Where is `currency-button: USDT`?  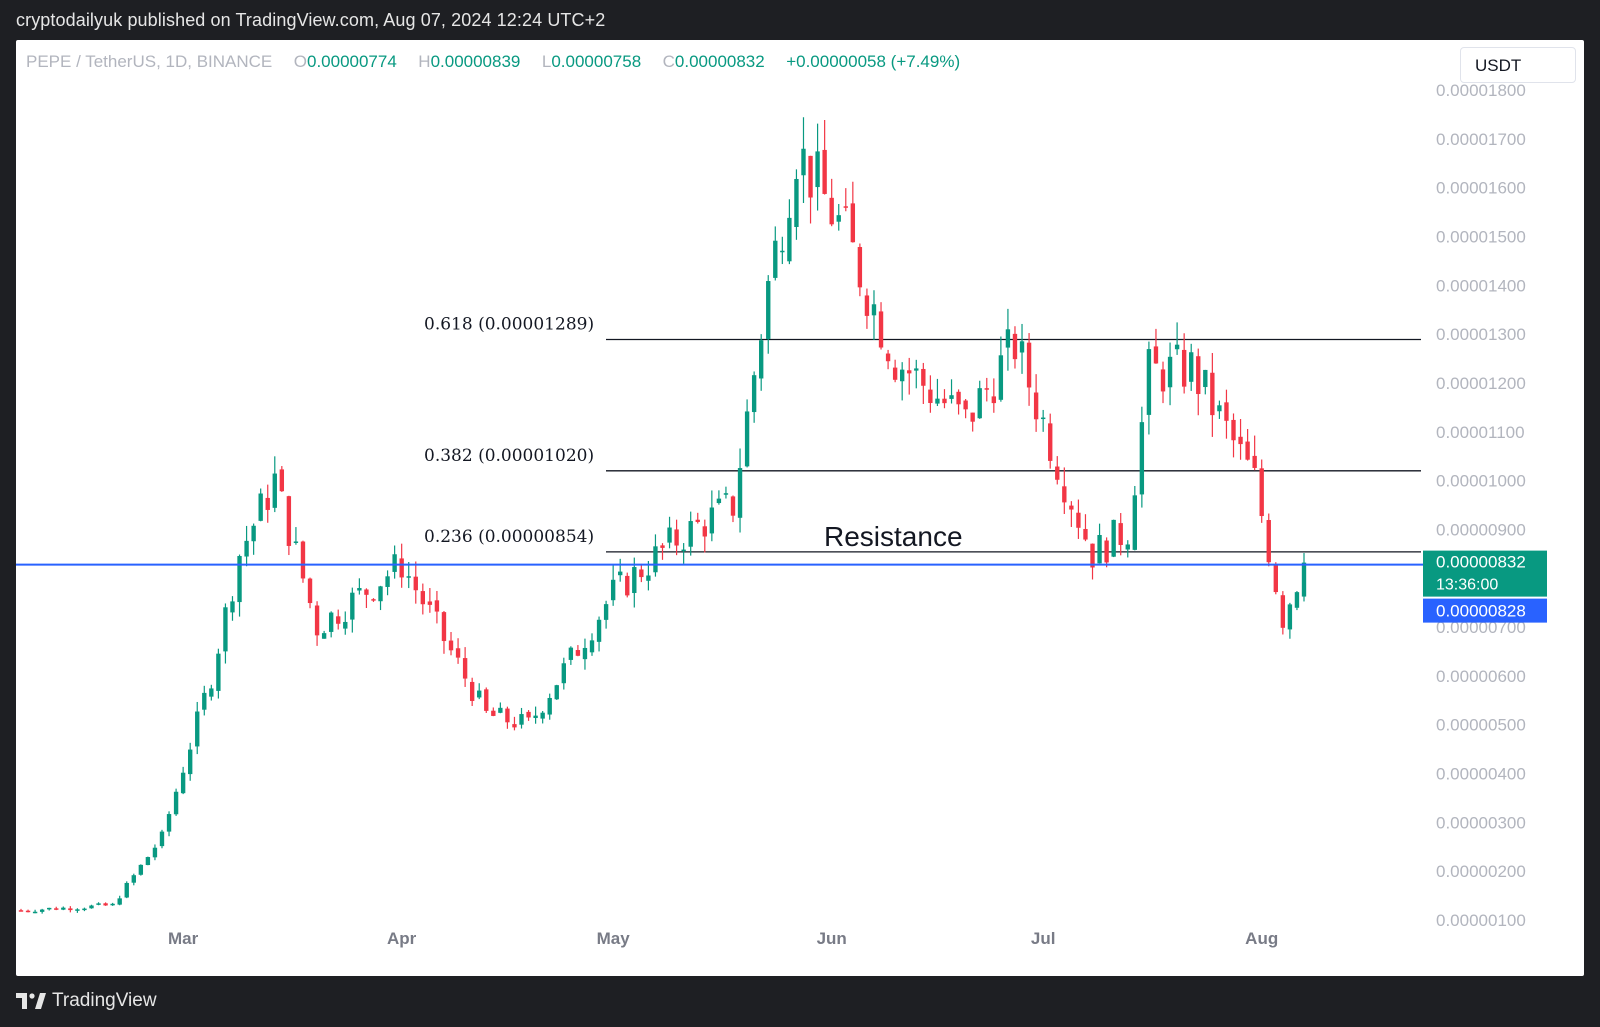 currency-button: USDT is located at coordinates (1518, 65).